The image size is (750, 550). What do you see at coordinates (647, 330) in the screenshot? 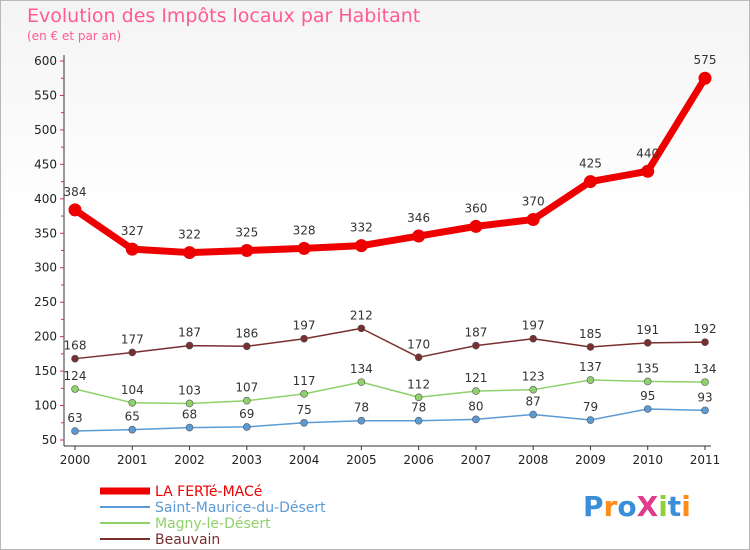
I see `data-label: 191` at bounding box center [647, 330].